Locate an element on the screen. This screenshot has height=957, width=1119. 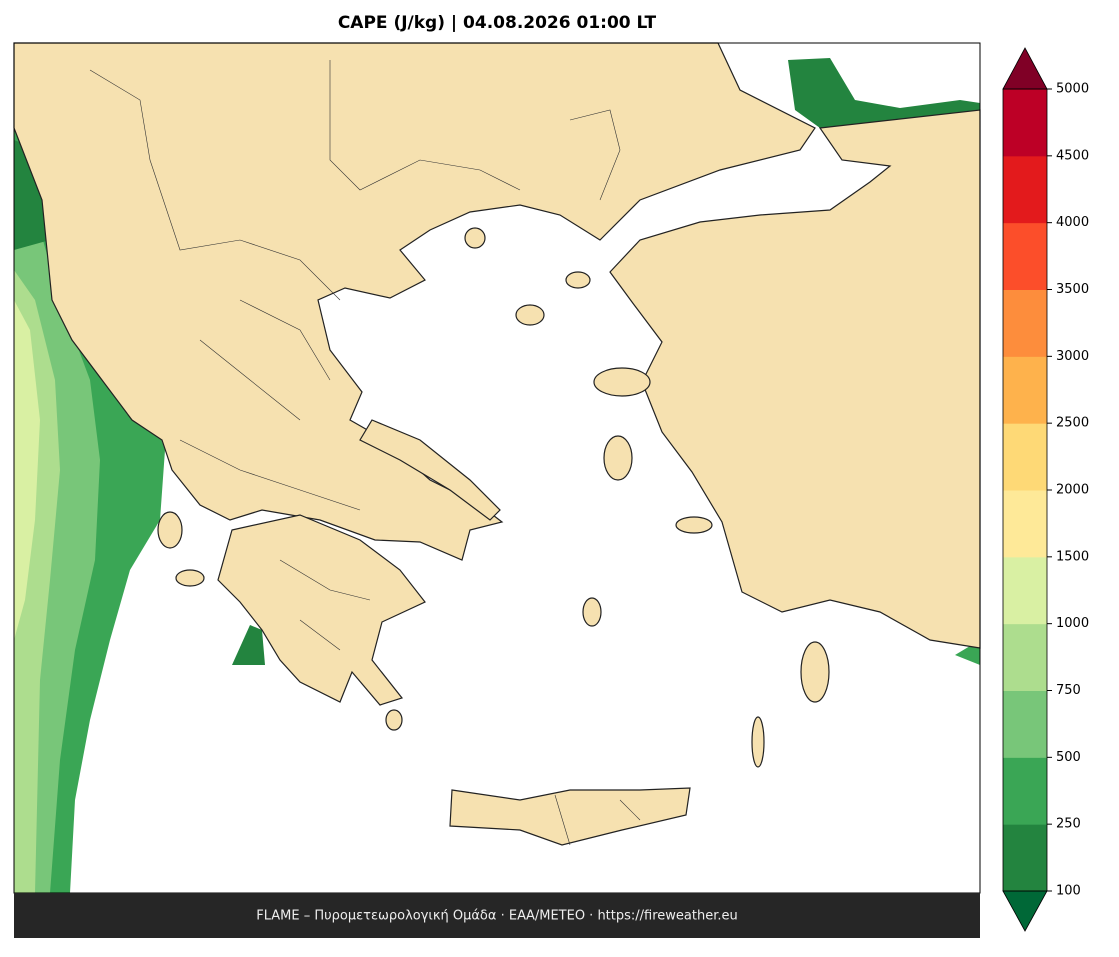
colorbar-tick-label: 2000 is located at coordinates (1072, 490).